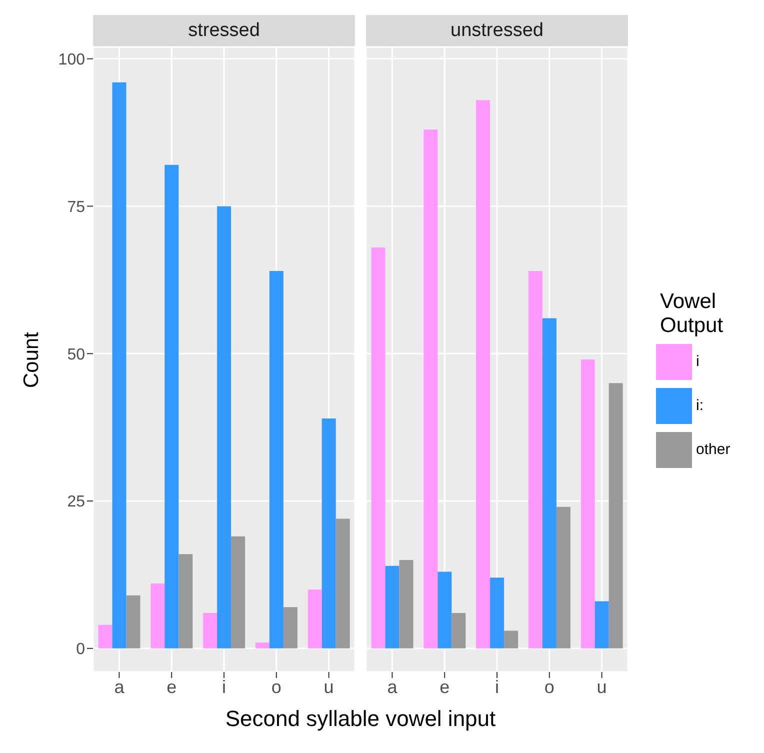 Image resolution: width=764 pixels, height=753 pixels. I want to click on legend-label: other, so click(713, 450).